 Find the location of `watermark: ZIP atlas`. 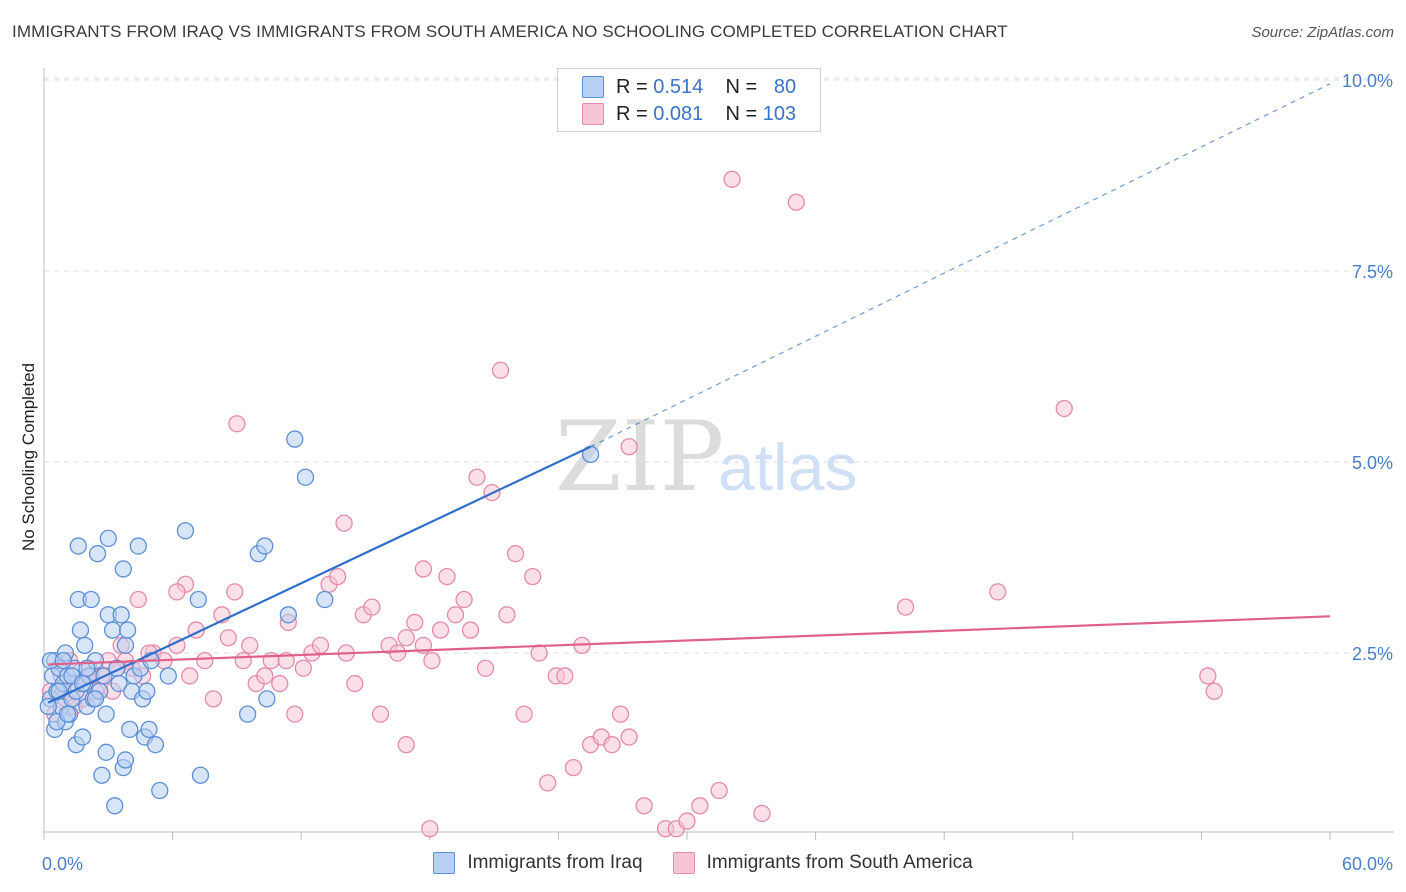

watermark: ZIP atlas is located at coordinates (706, 457).